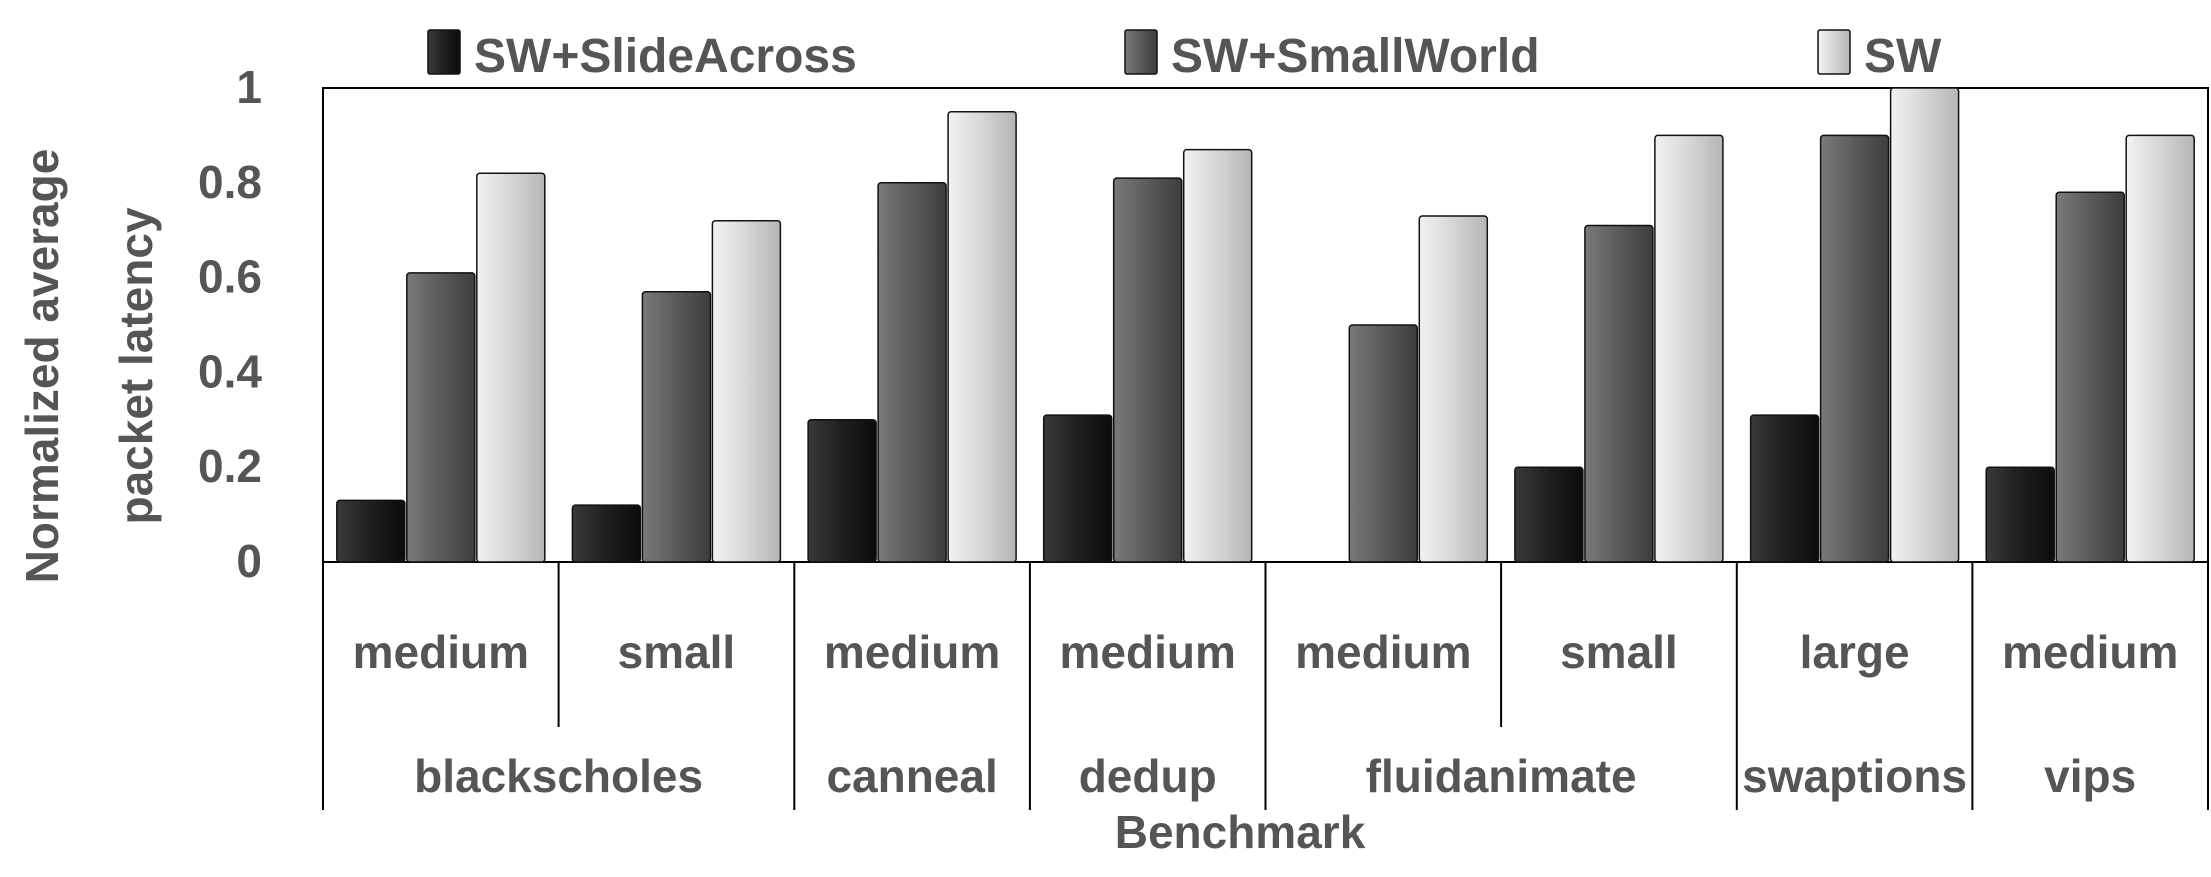 The height and width of the screenshot is (877, 2211). I want to click on y-tick-label: 1, so click(249, 87).